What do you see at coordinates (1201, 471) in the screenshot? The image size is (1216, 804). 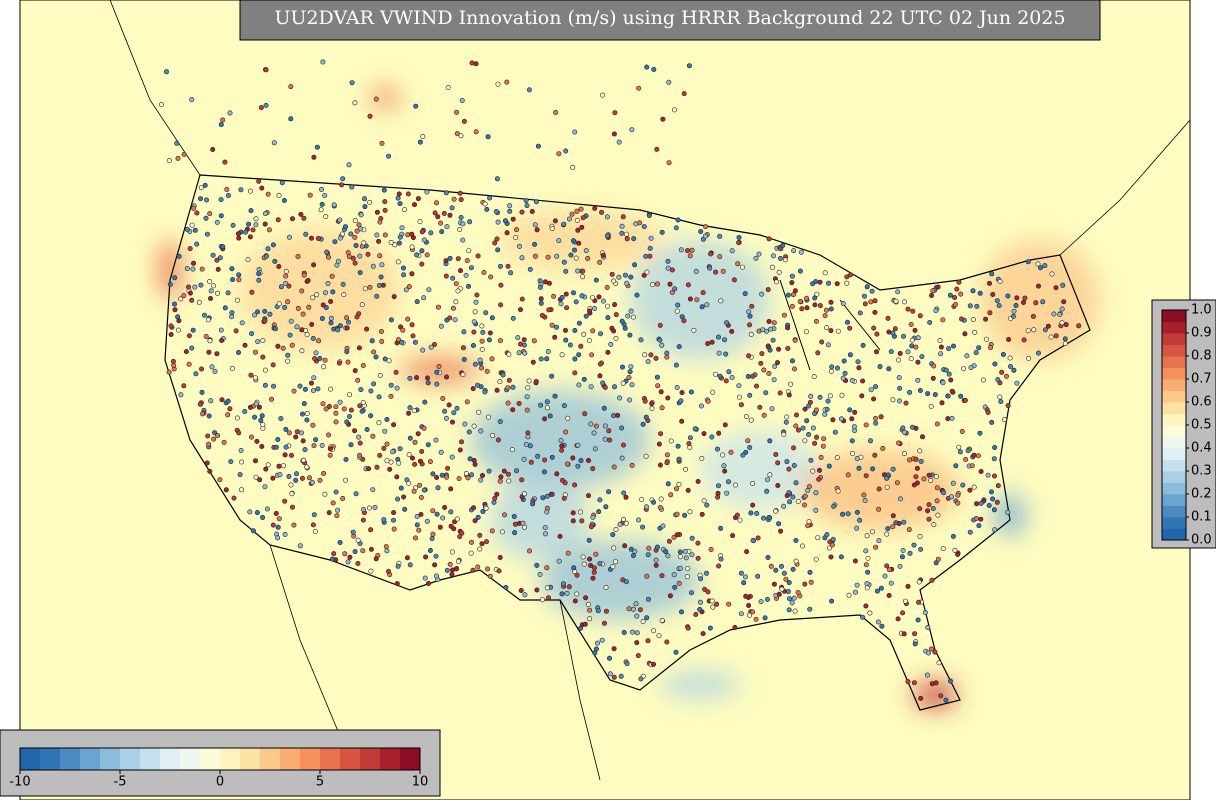 I see `tick-label: 0.3` at bounding box center [1201, 471].